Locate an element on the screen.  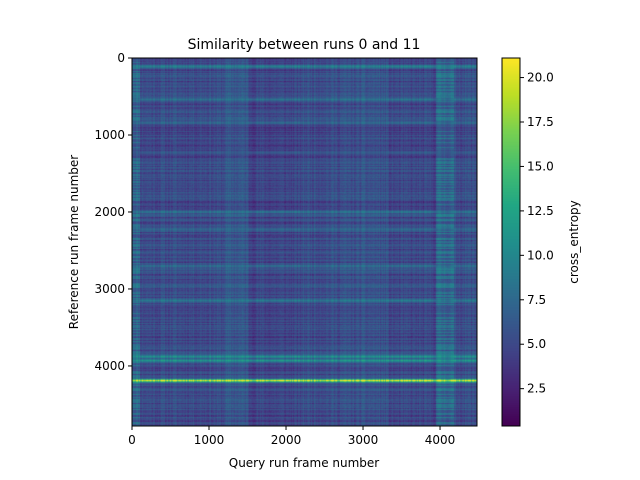
y-tick-label: 0 is located at coordinates (121, 58).